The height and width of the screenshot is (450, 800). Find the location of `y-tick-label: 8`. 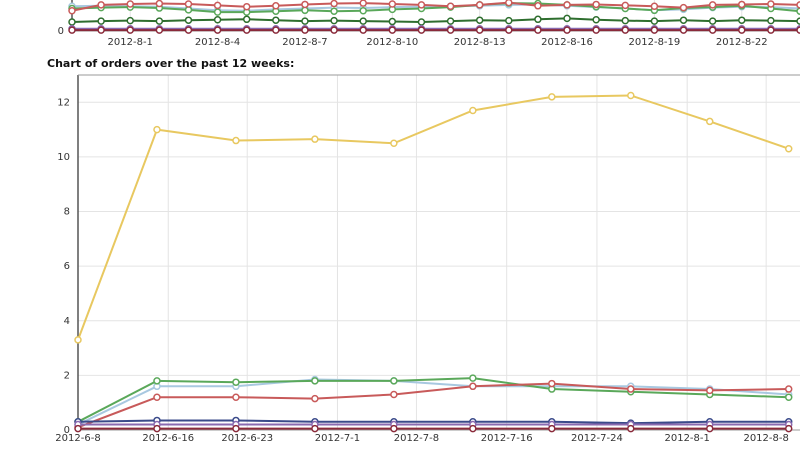

y-tick-label: 8 is located at coordinates (67, 212).